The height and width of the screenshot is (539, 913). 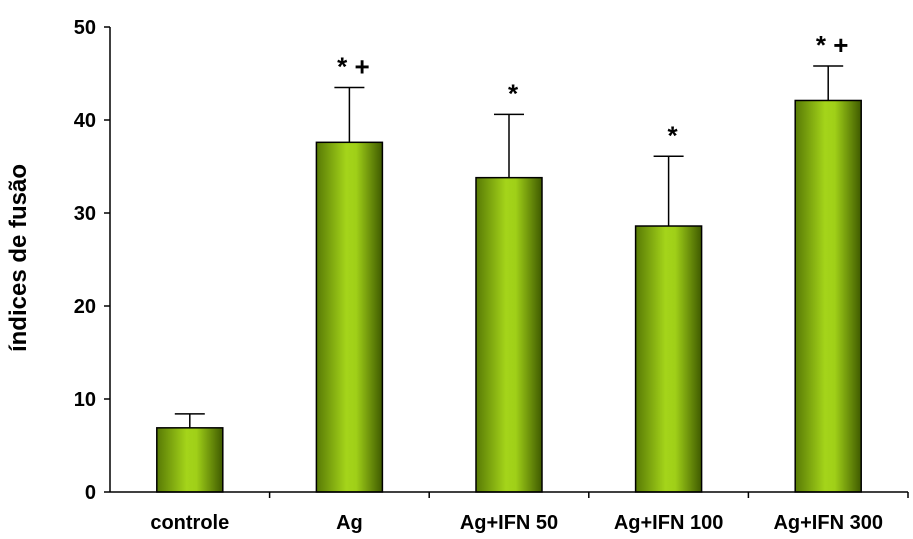 What do you see at coordinates (85, 400) in the screenshot?
I see `y-tick-label: 10` at bounding box center [85, 400].